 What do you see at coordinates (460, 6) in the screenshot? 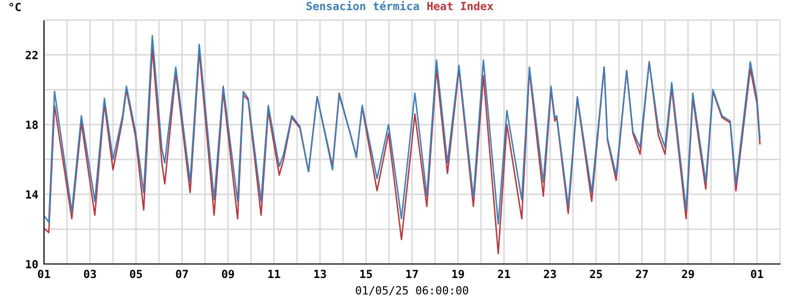
I see `text: Heat Index` at bounding box center [460, 6].